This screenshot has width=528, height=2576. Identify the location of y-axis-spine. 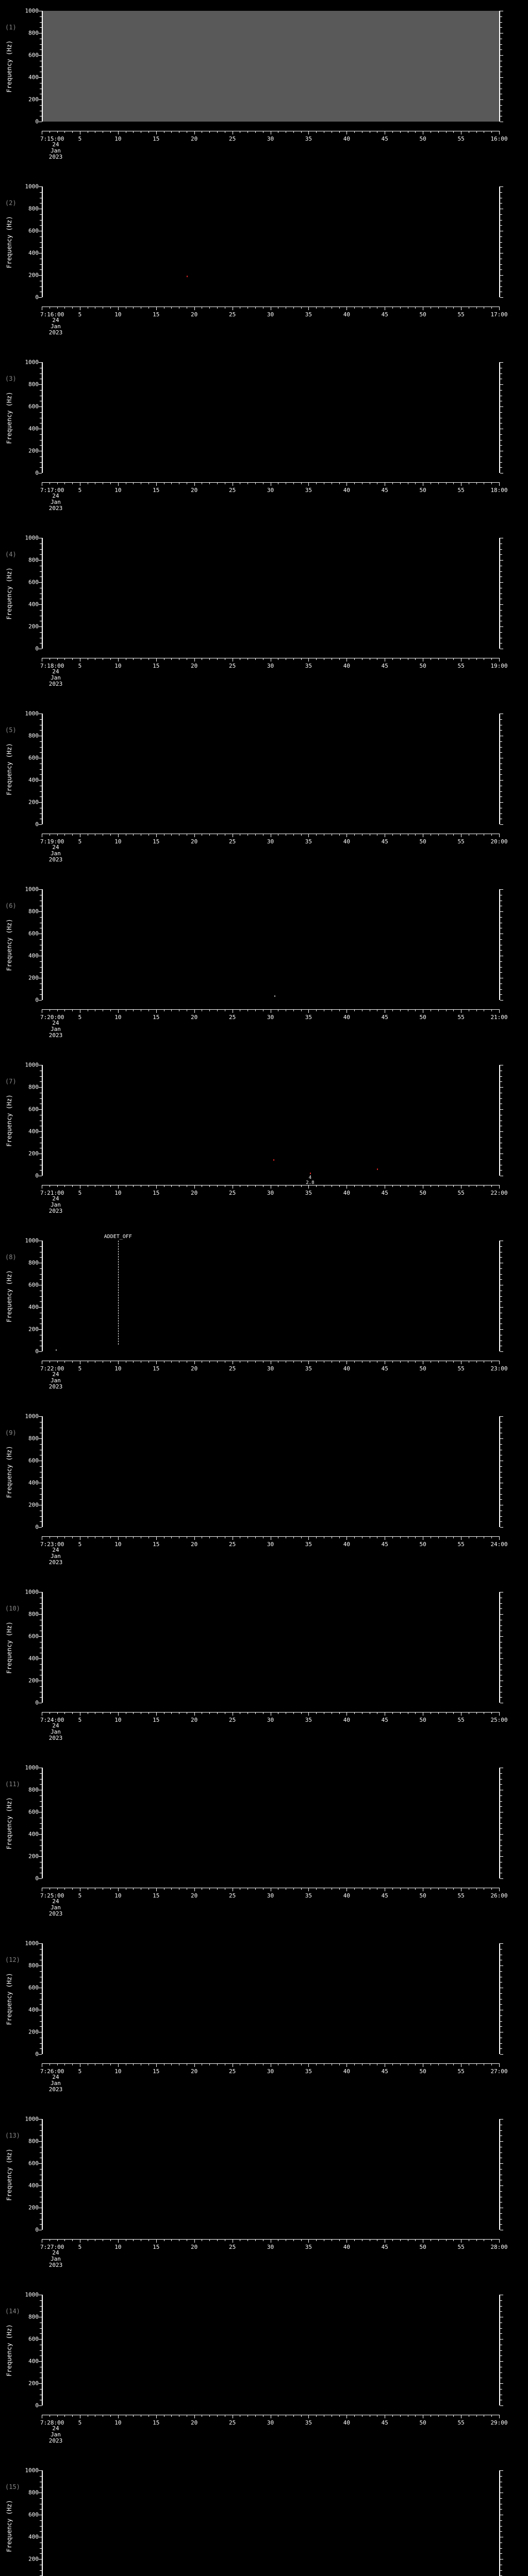
(42, 1823).